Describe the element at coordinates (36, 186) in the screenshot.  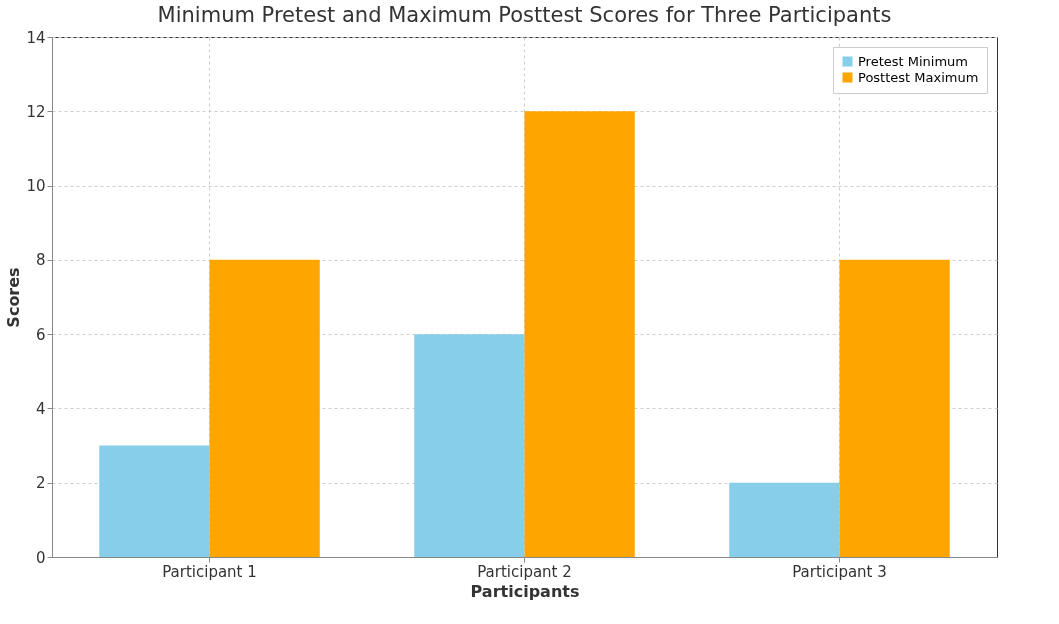
I see `y-tick-label: 10` at that location.